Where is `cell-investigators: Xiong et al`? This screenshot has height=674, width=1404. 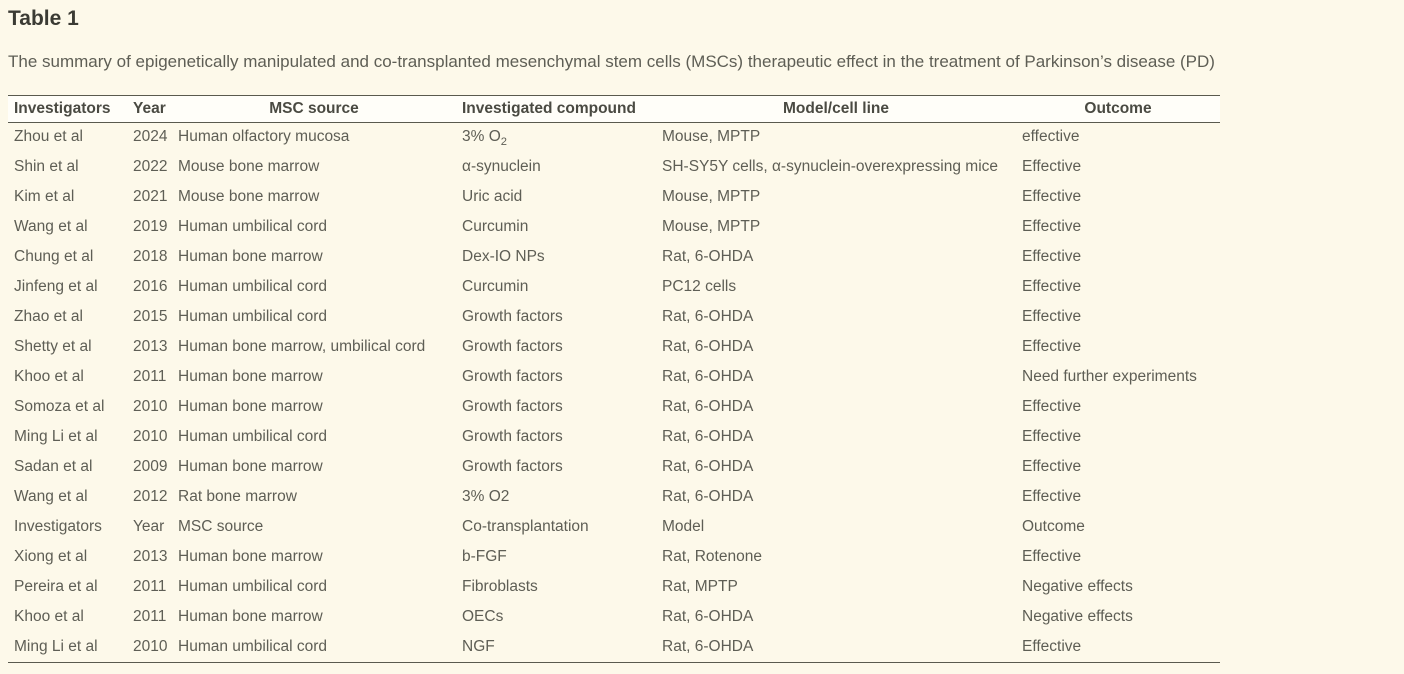
cell-investigators: Xiong et al is located at coordinates (51, 557).